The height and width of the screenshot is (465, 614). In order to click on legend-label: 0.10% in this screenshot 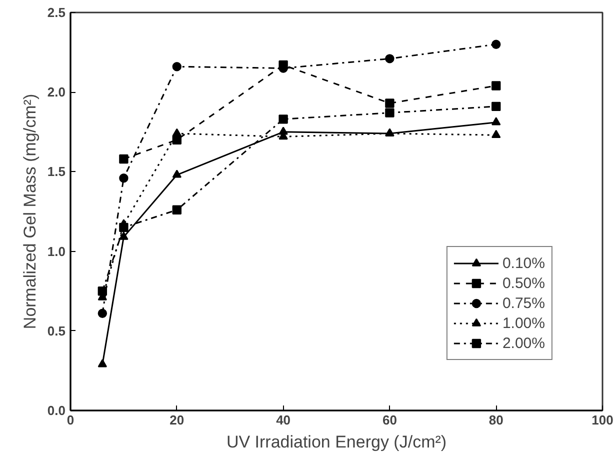, I will do `click(523, 263)`.